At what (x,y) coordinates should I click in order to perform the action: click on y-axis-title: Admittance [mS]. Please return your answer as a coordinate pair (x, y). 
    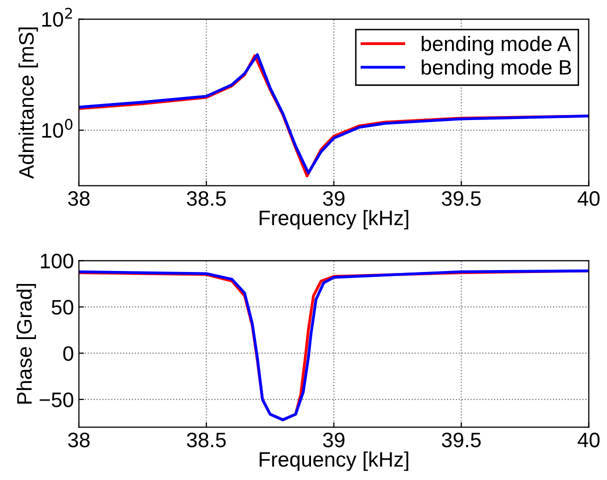
    Looking at the image, I should click on (28, 103).